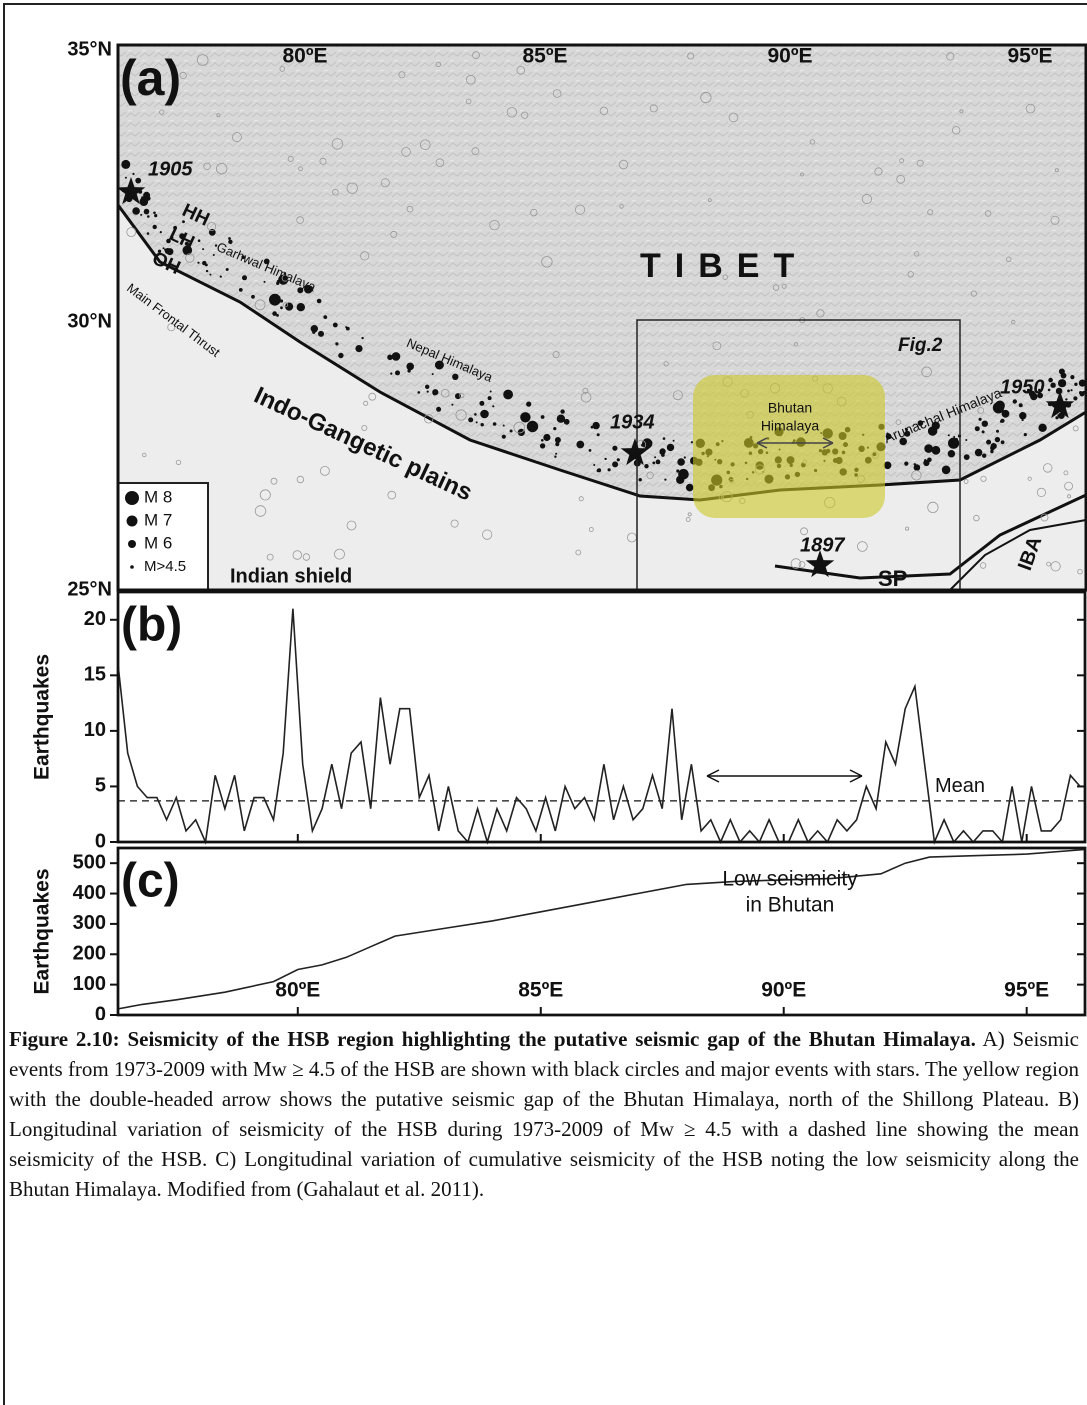 The image size is (1087, 1405). Describe the element at coordinates (1018, 555) in the screenshot. I see `thrust-iba` at that location.